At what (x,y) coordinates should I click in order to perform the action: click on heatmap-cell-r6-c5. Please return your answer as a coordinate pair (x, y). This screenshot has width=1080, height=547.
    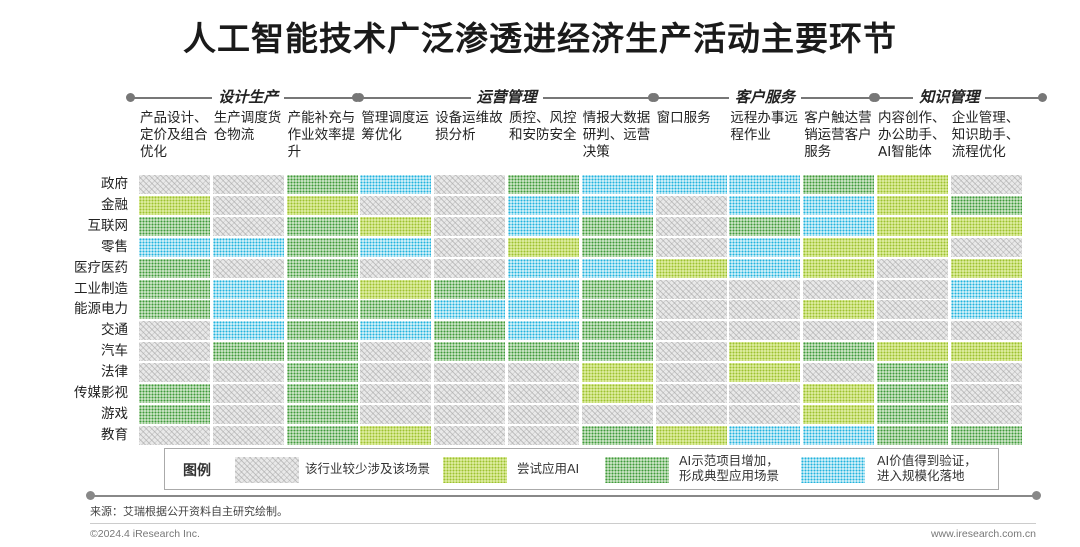
    Looking at the image, I should click on (543, 310).